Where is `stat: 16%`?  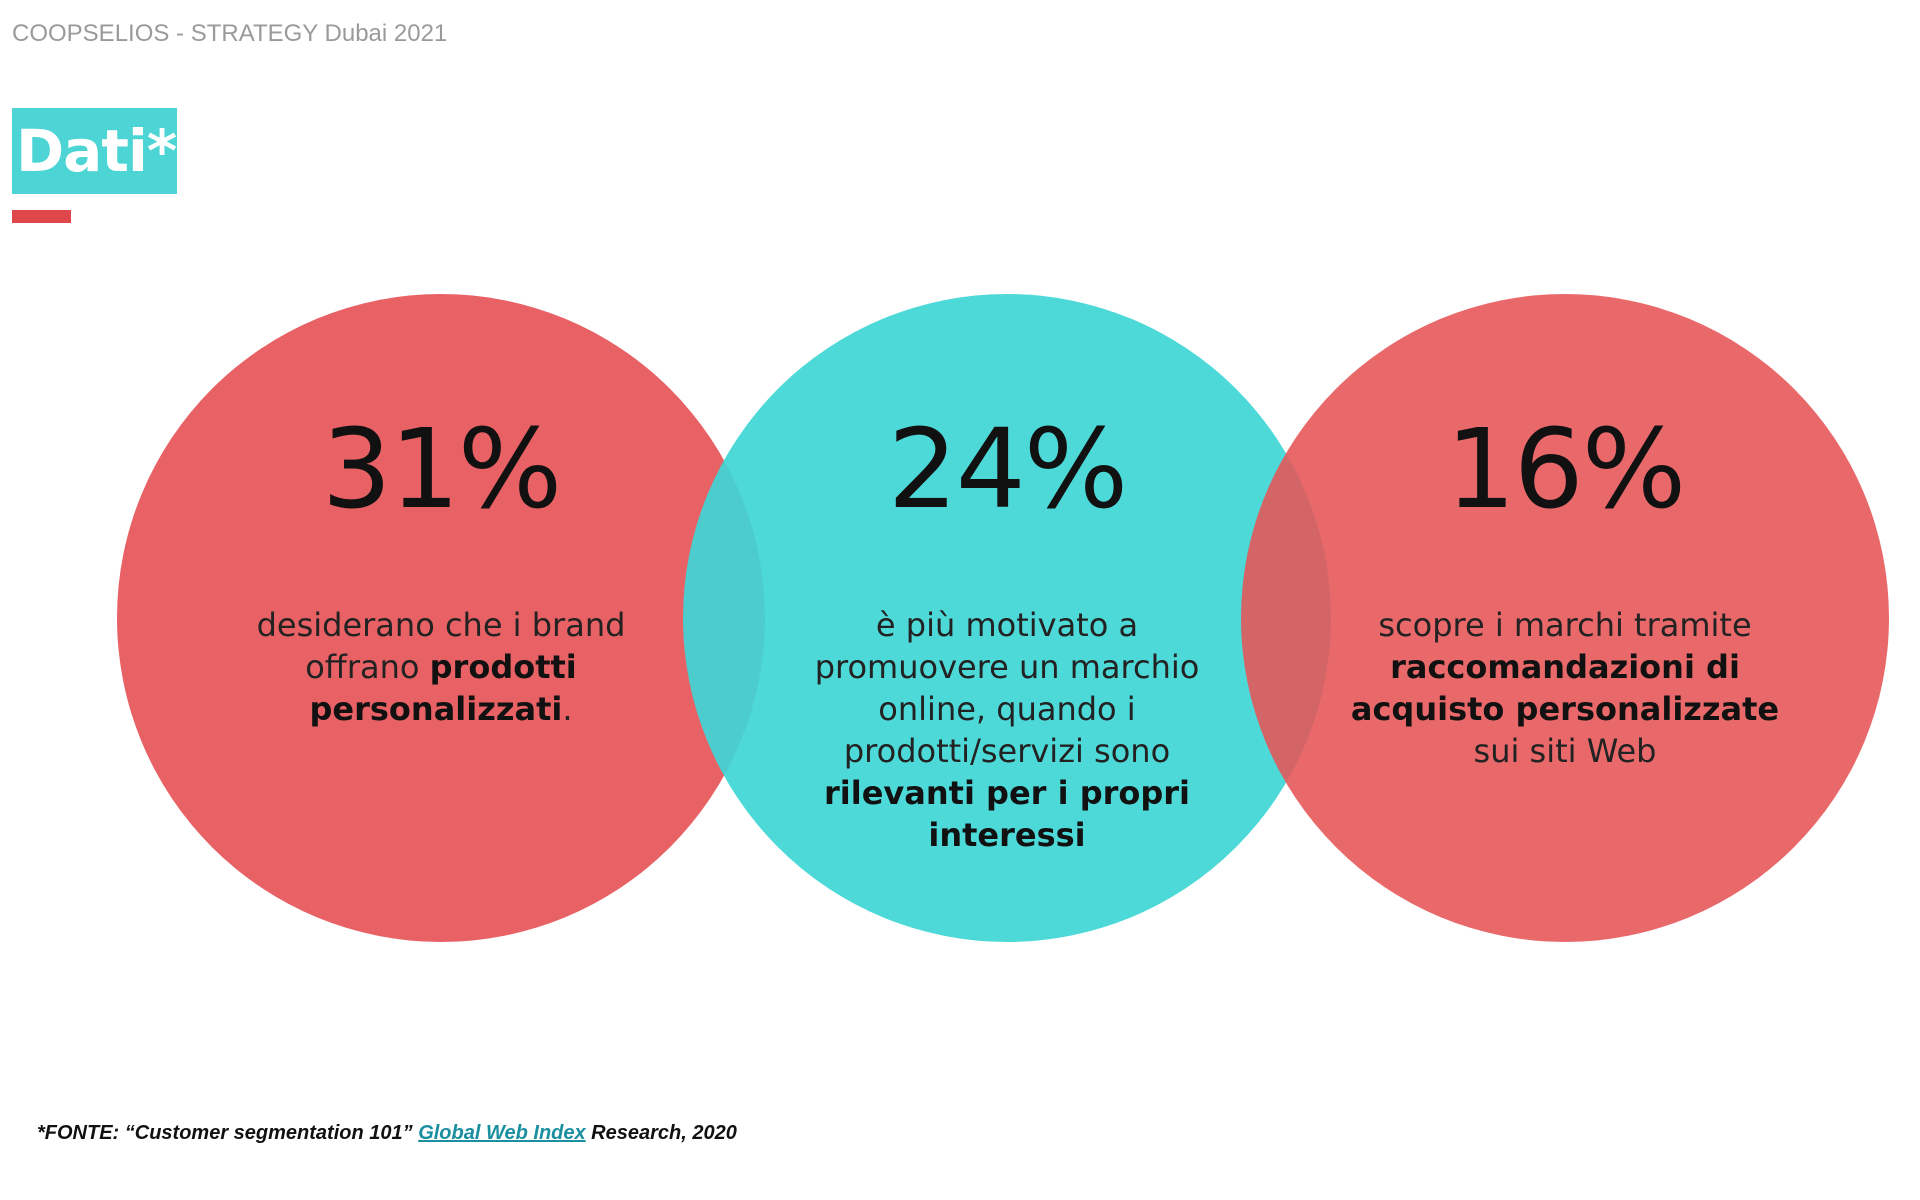 stat: 16% is located at coordinates (1566, 469).